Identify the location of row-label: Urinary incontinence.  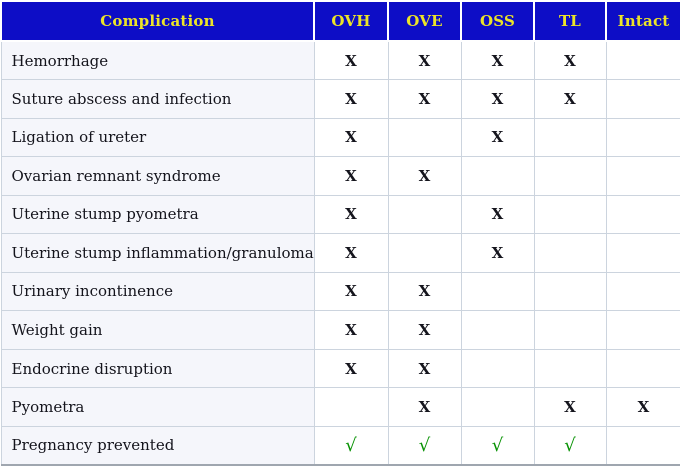
(157, 291).